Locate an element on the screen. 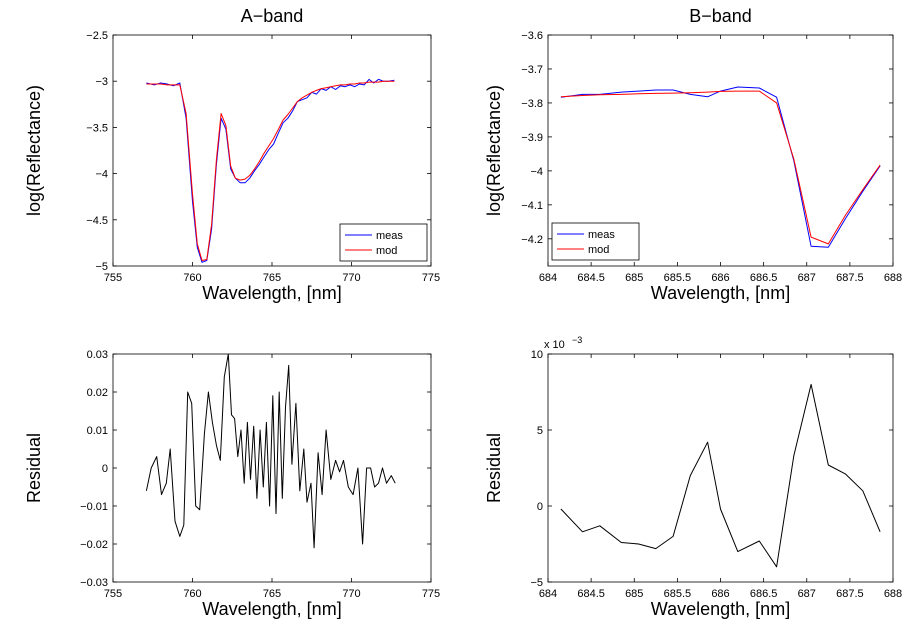 Image resolution: width=915 pixels, height=625 pixels. y-tick-label: −3.8 is located at coordinates (532, 104).